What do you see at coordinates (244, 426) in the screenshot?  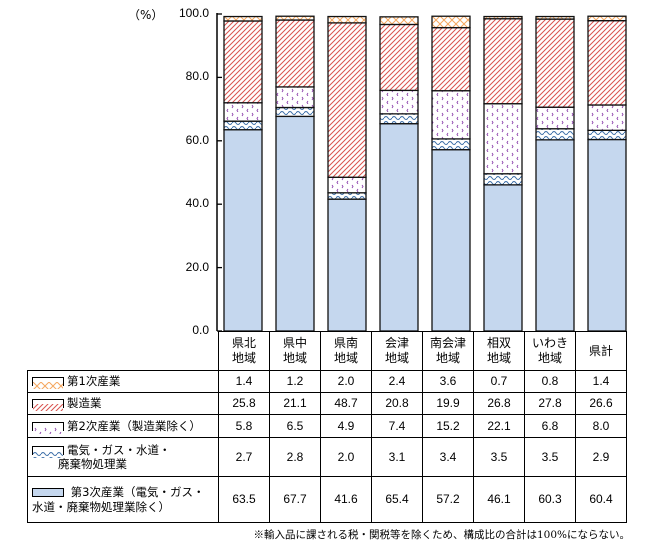 I see `cell: 5.8` at bounding box center [244, 426].